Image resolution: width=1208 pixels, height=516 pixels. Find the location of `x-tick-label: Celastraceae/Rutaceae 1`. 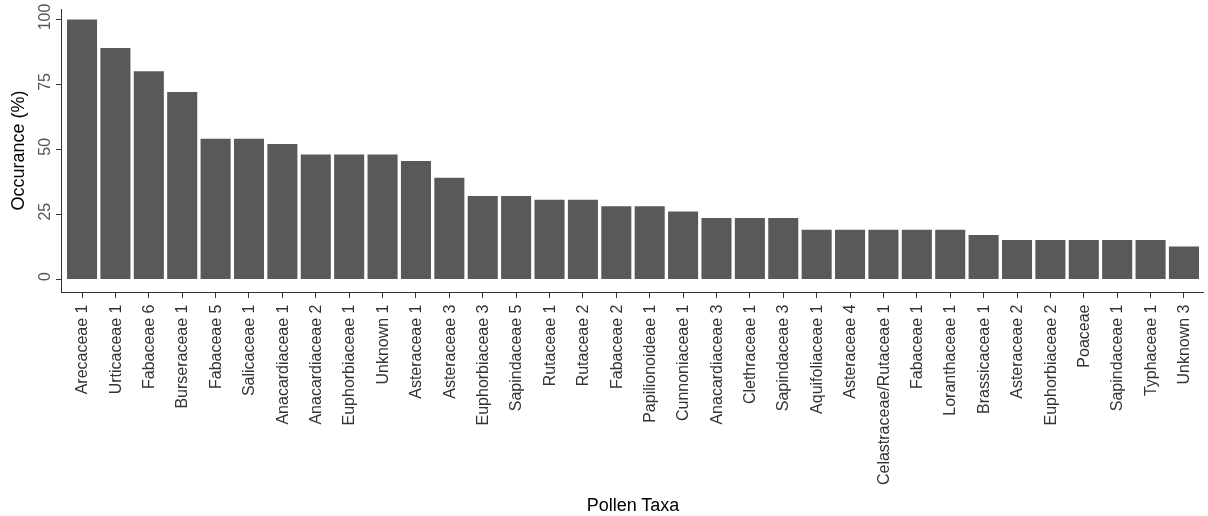

x-tick-label: Celastraceae/Rutaceae 1 is located at coordinates (883, 395).